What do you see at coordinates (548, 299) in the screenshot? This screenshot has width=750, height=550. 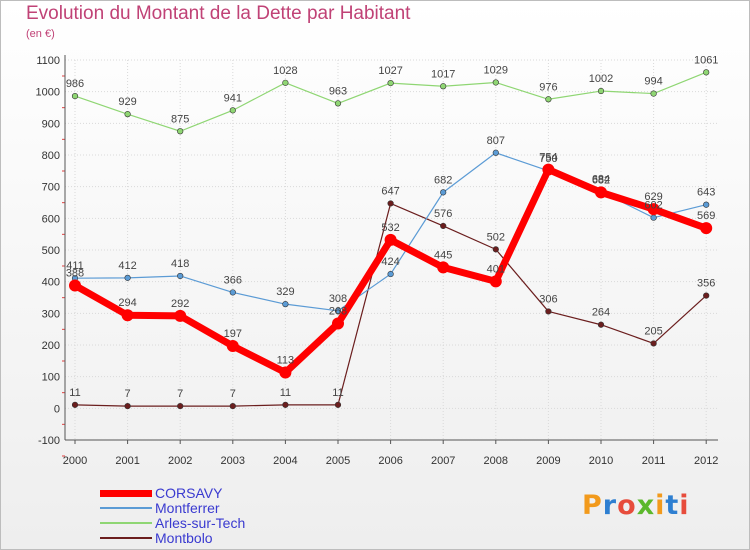 I see `data-label-montbolo: 306` at bounding box center [548, 299].